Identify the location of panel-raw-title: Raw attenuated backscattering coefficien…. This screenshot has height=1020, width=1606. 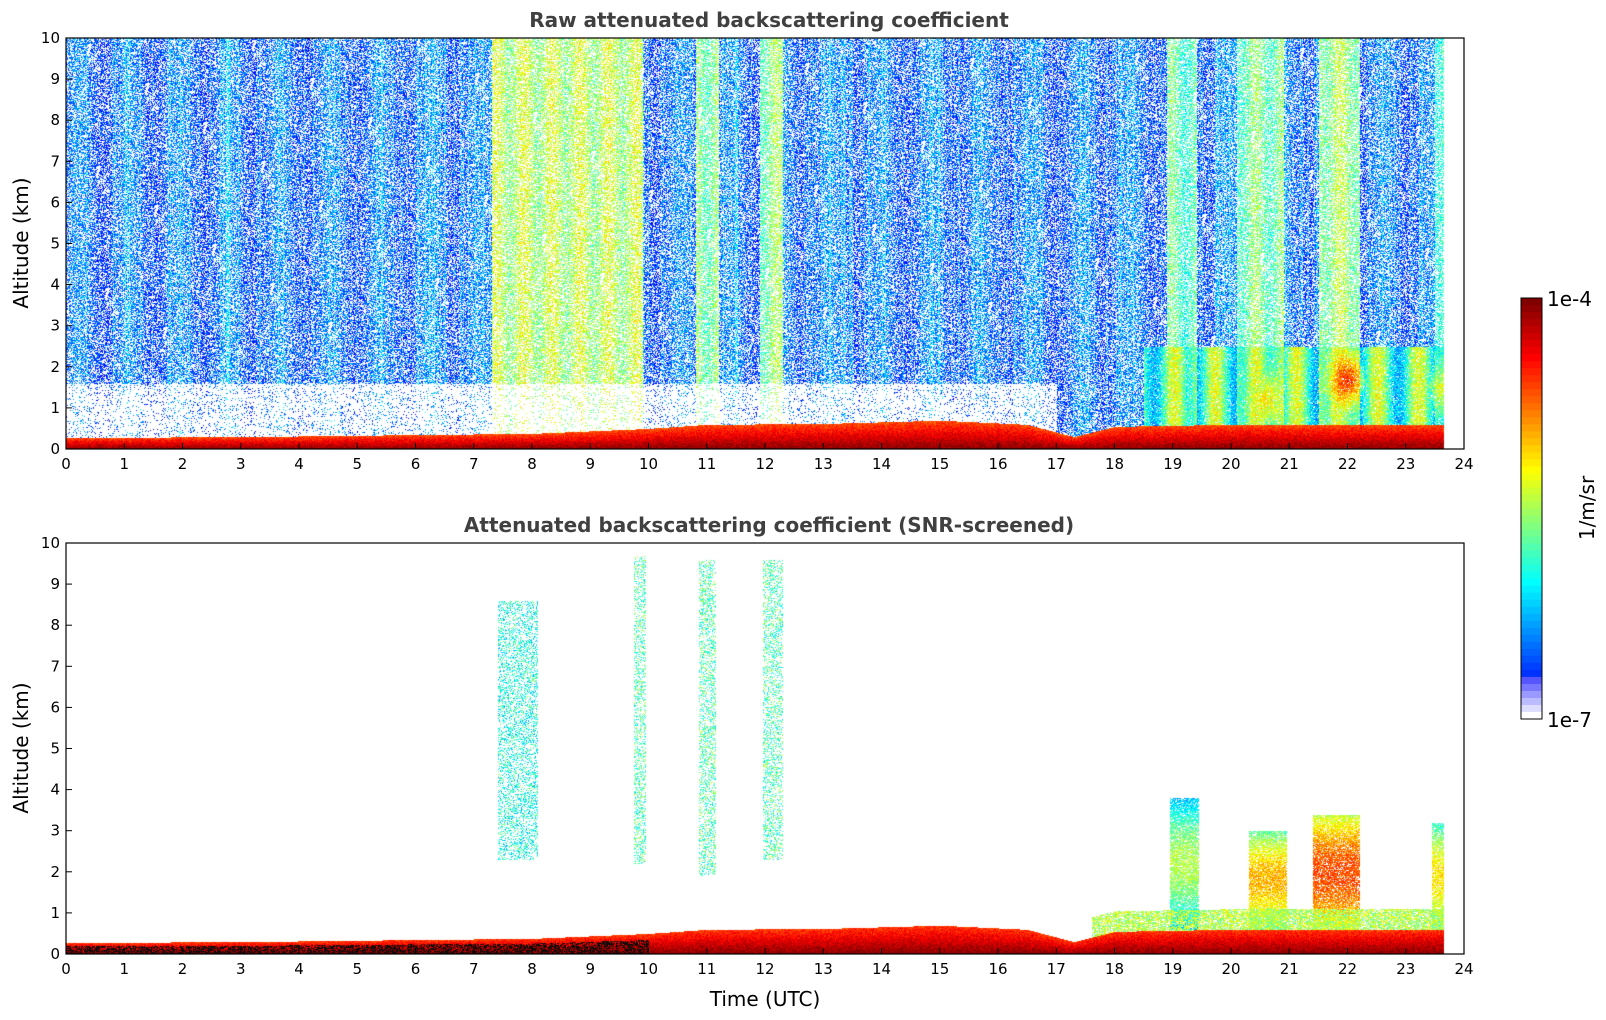
(769, 20).